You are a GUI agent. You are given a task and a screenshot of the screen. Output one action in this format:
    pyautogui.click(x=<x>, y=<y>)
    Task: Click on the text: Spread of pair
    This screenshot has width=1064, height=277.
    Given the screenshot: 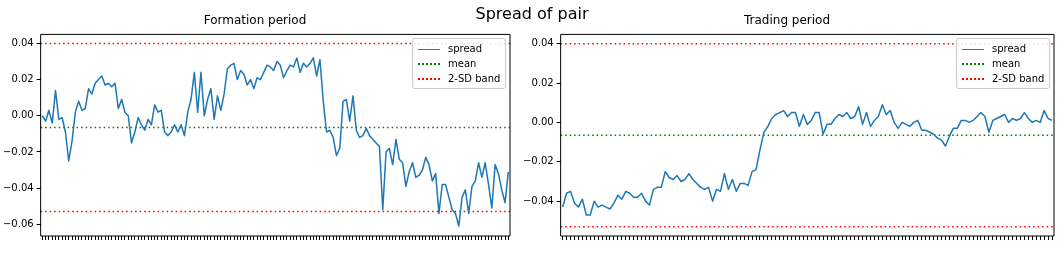 What is the action you would take?
    pyautogui.click(x=532, y=13)
    